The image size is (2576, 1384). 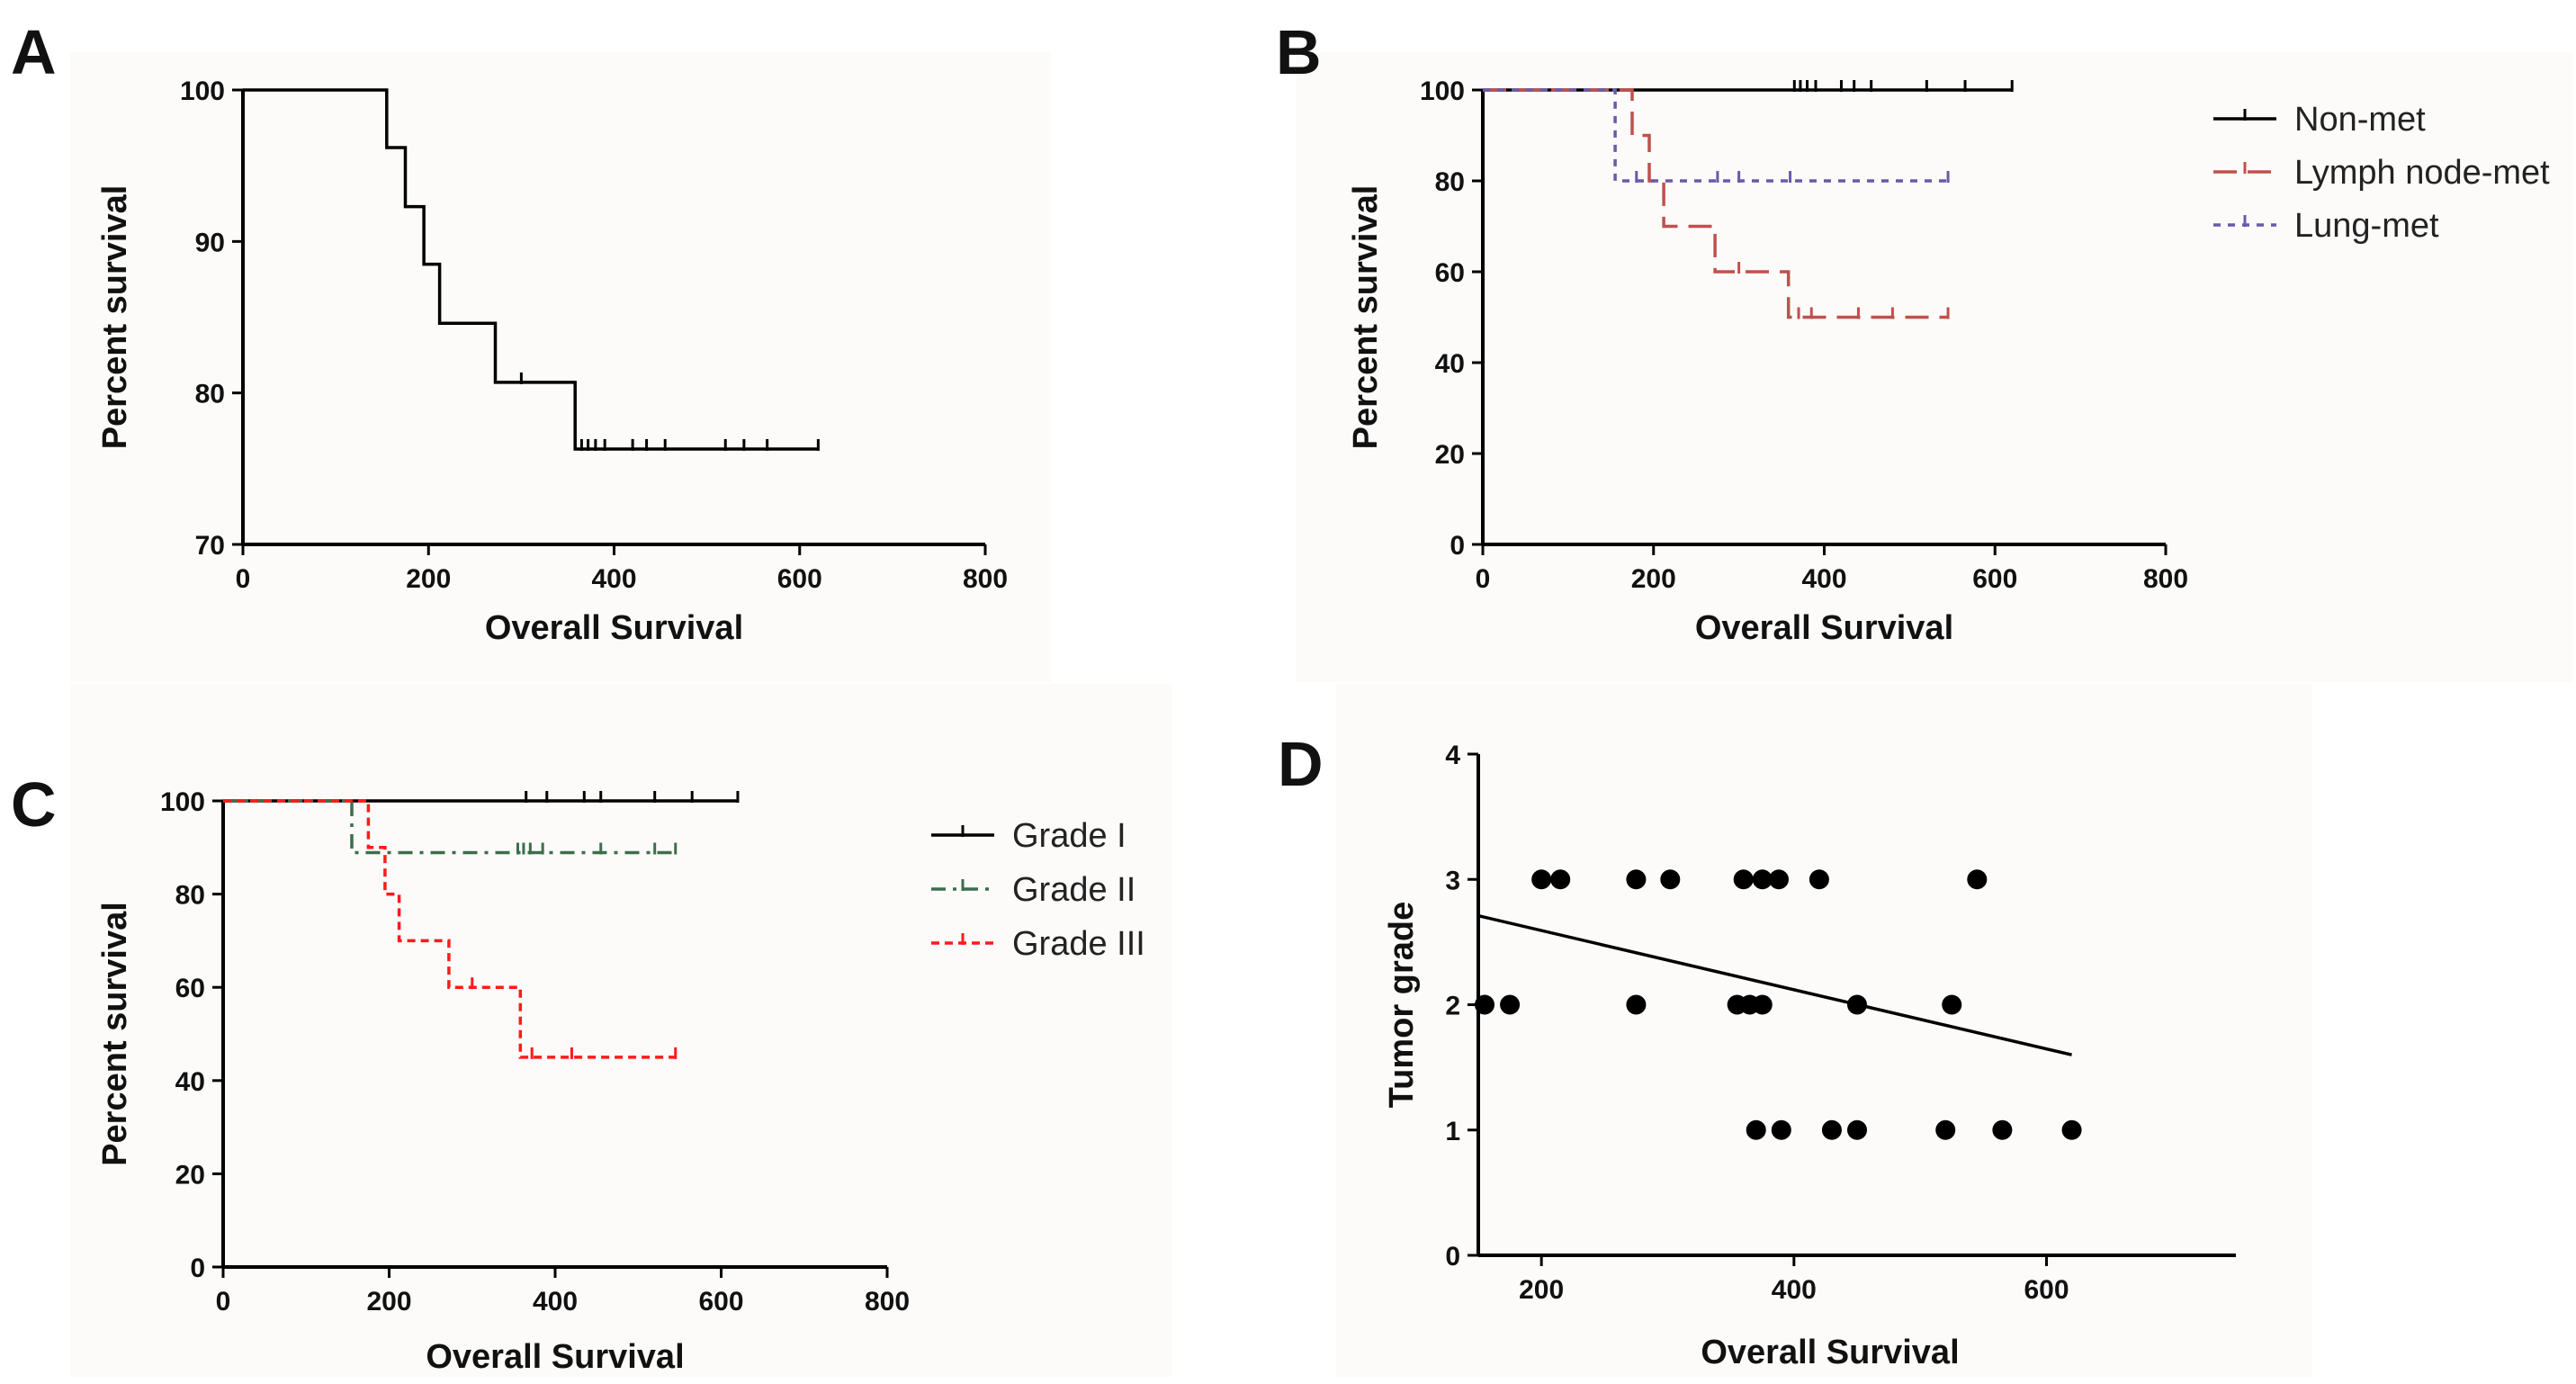 What do you see at coordinates (1301, 764) in the screenshot?
I see `panel-label: D` at bounding box center [1301, 764].